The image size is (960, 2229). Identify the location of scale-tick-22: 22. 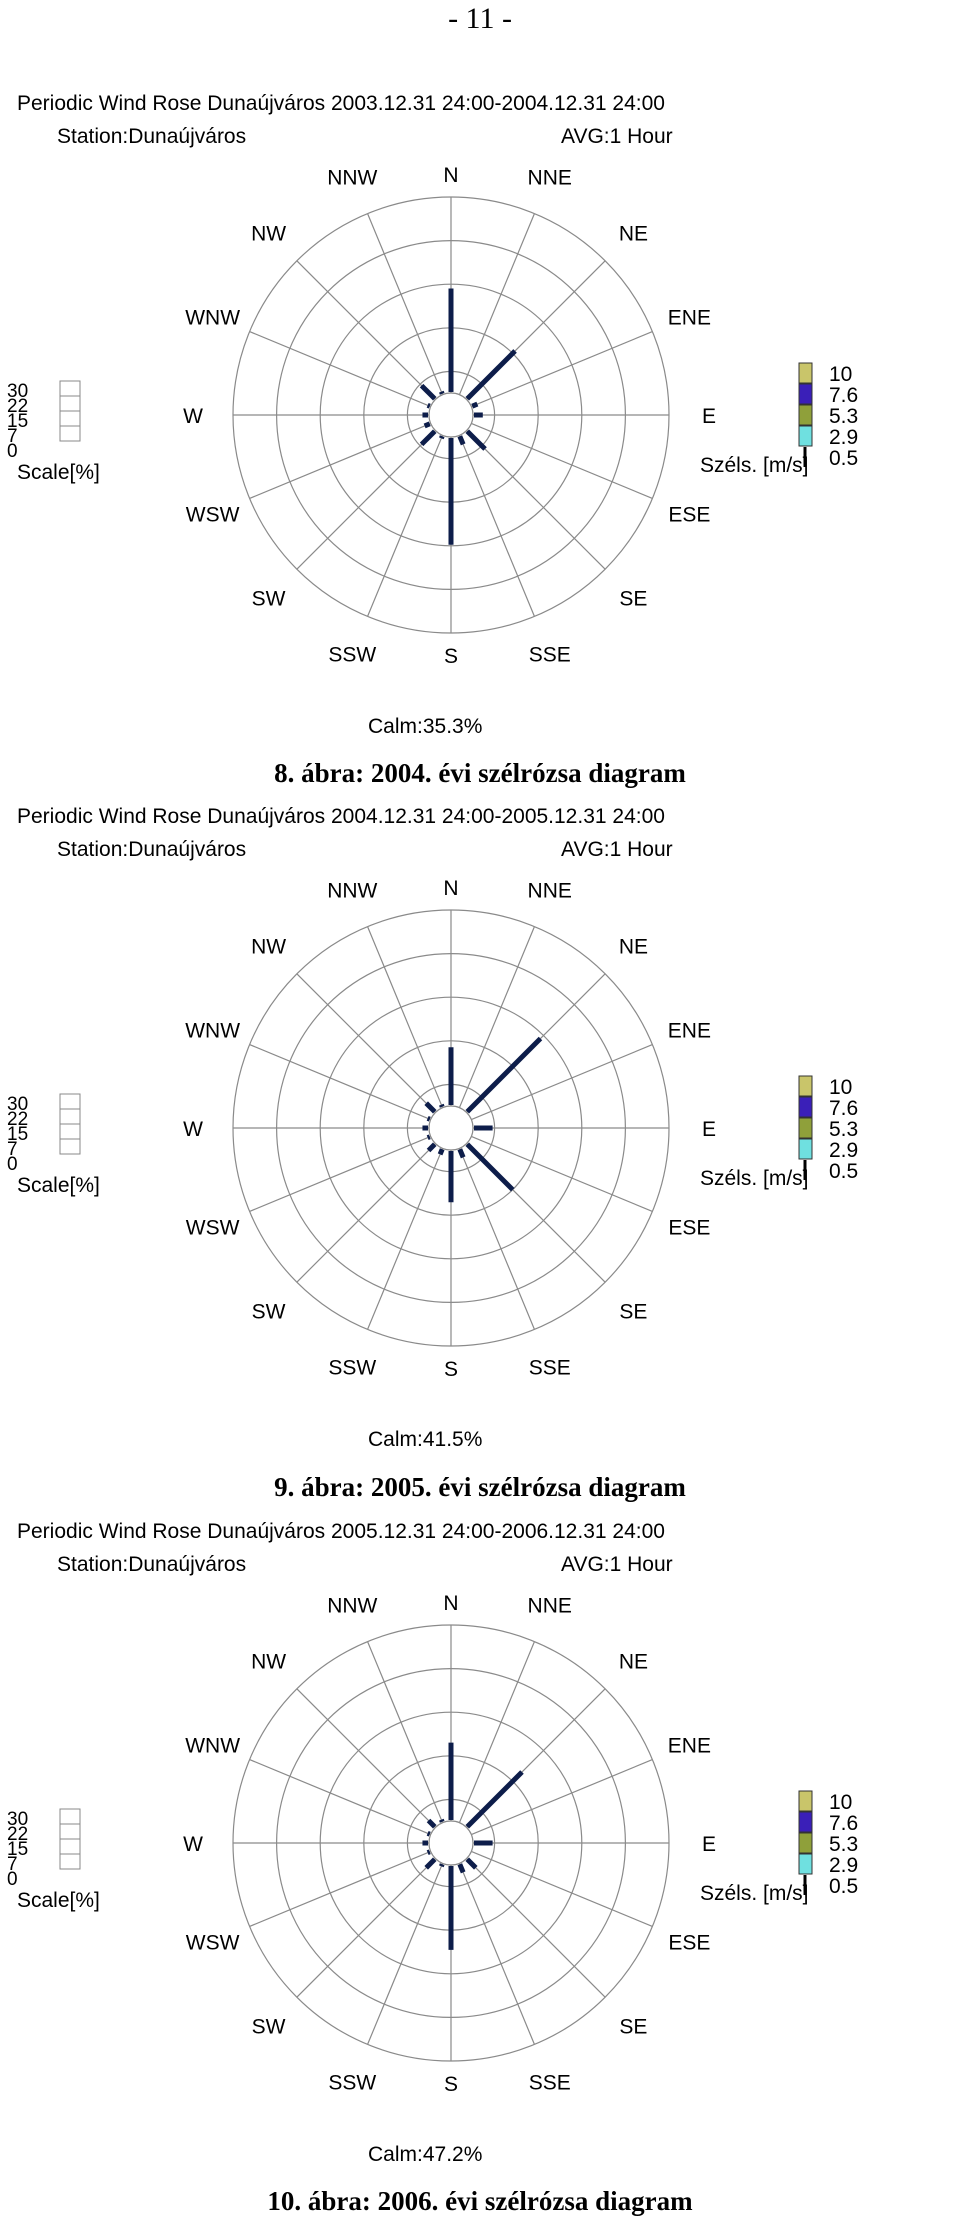
(17, 1119).